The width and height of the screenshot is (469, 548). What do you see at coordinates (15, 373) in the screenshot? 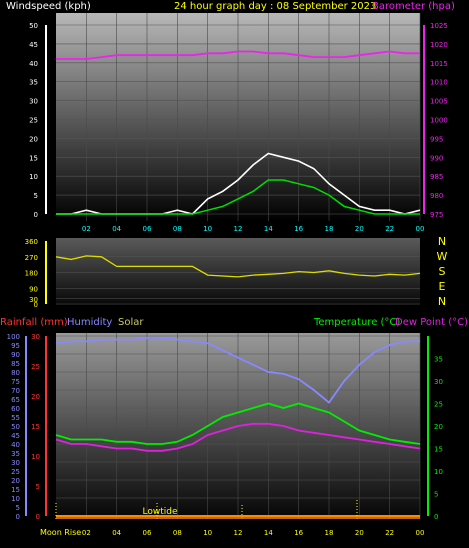
I see `humidity-tick-label: 80` at bounding box center [15, 373].